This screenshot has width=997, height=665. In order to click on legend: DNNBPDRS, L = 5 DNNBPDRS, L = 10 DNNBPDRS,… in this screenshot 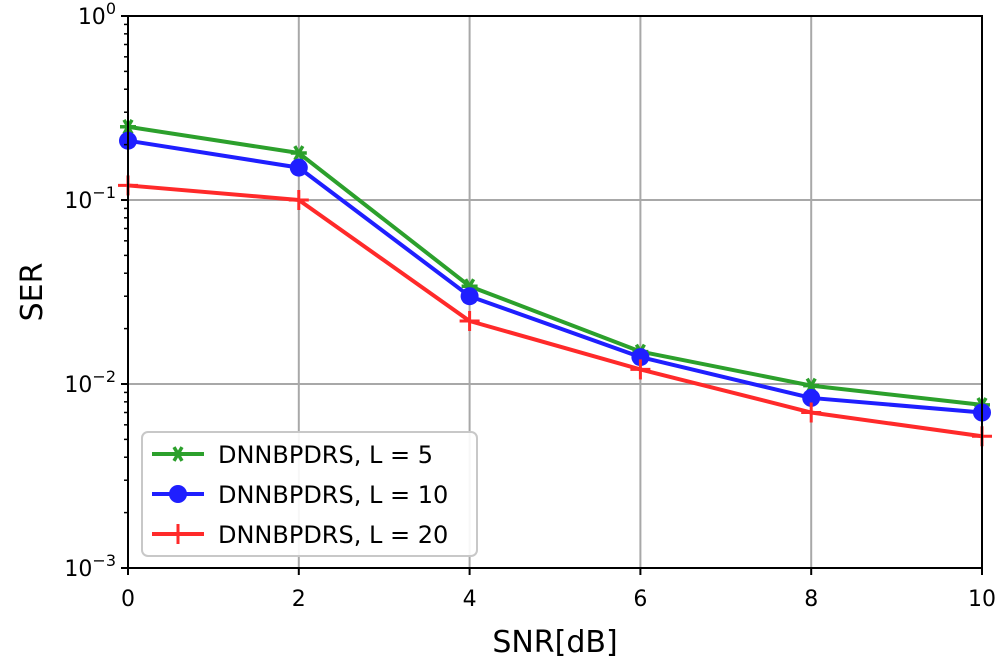, I will do `click(309, 494)`.